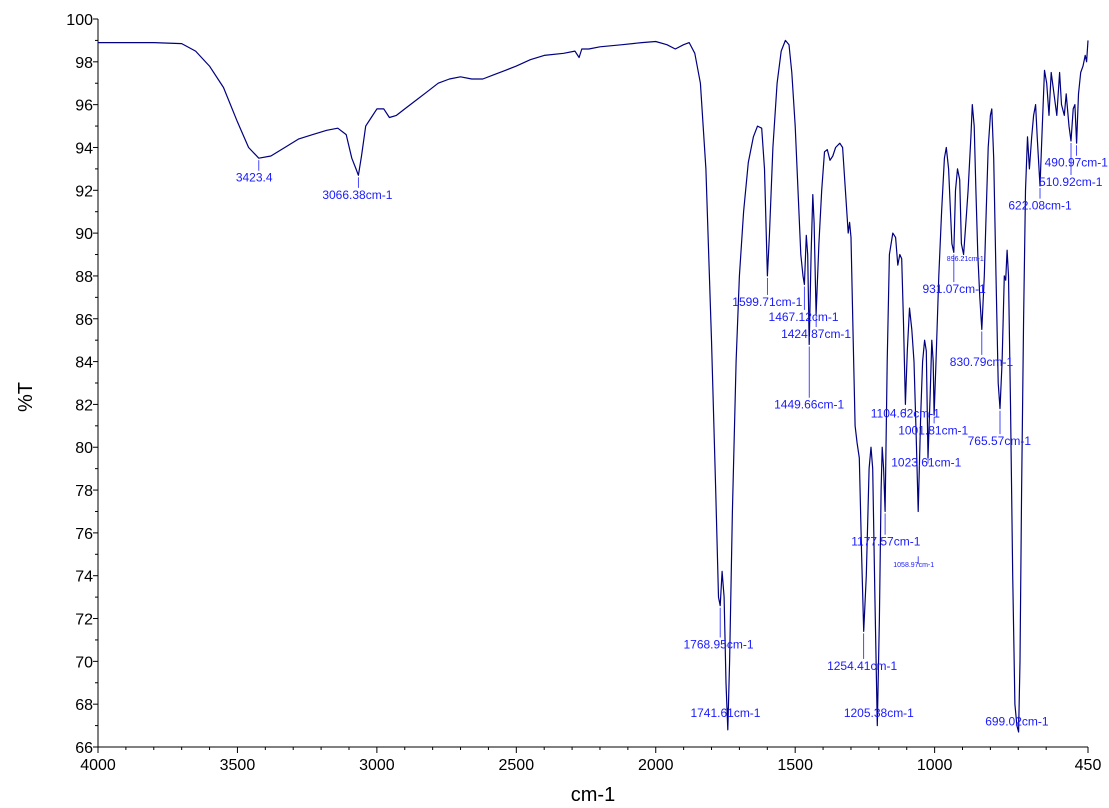  Describe the element at coordinates (84, 148) in the screenshot. I see `y-tick-label: 94` at that location.